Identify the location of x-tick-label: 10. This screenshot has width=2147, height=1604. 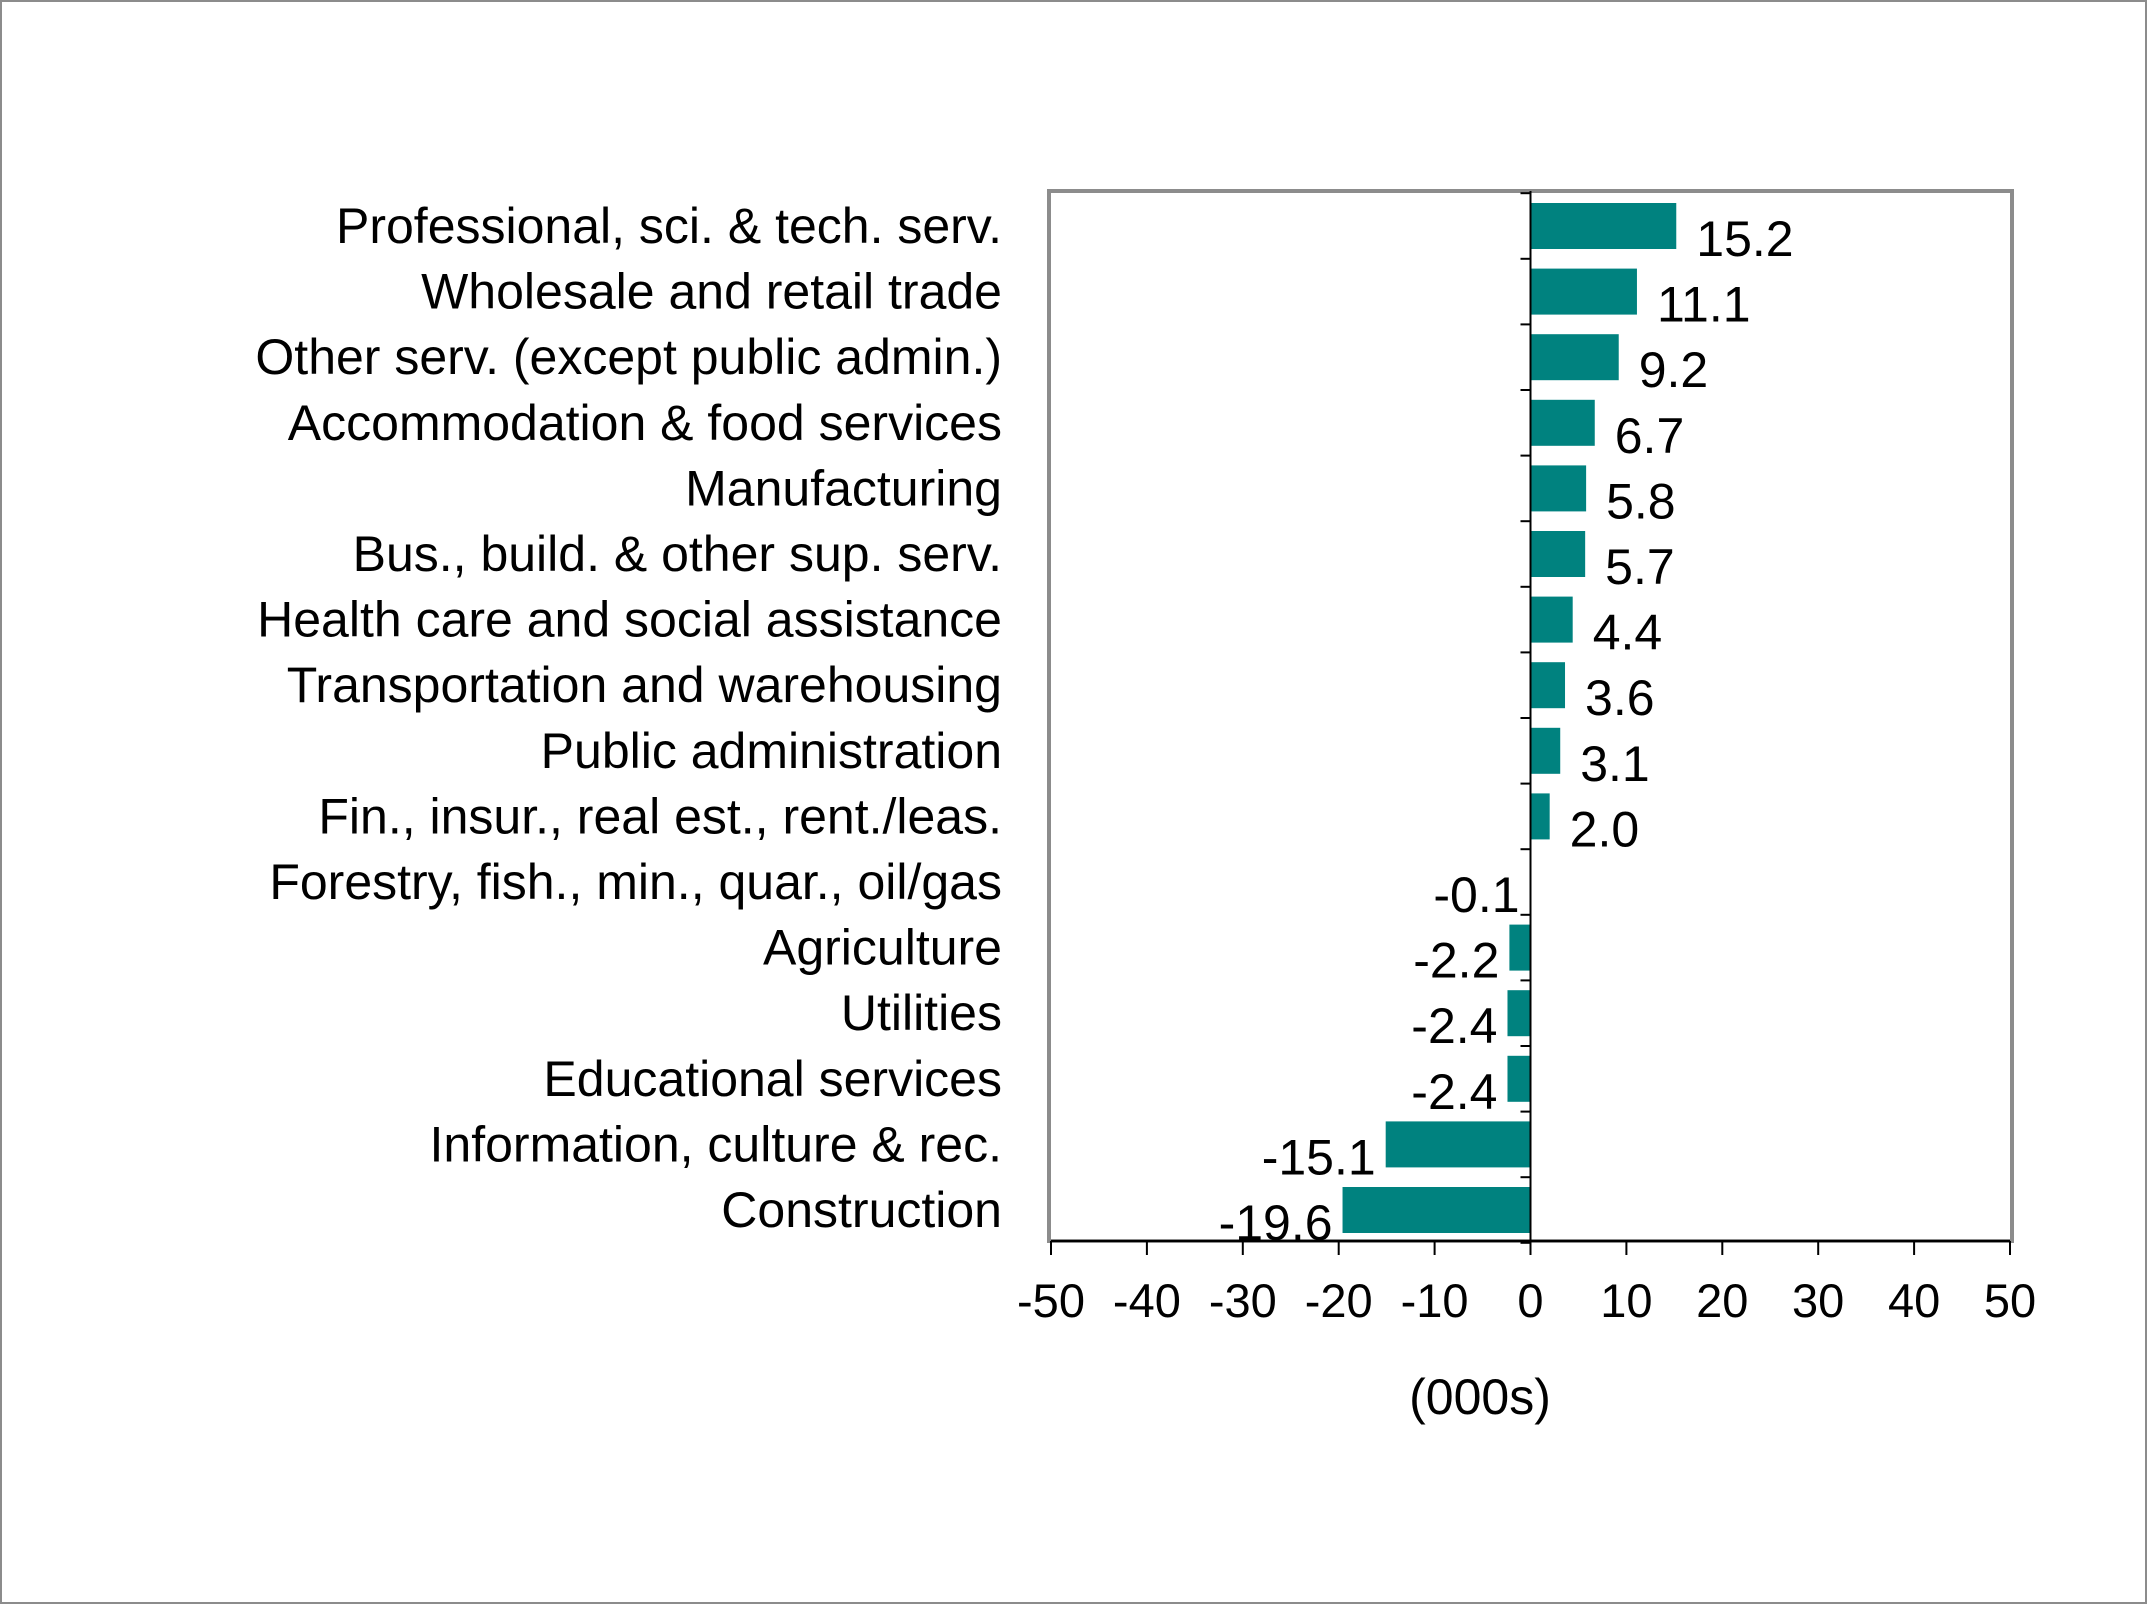
(1626, 1300).